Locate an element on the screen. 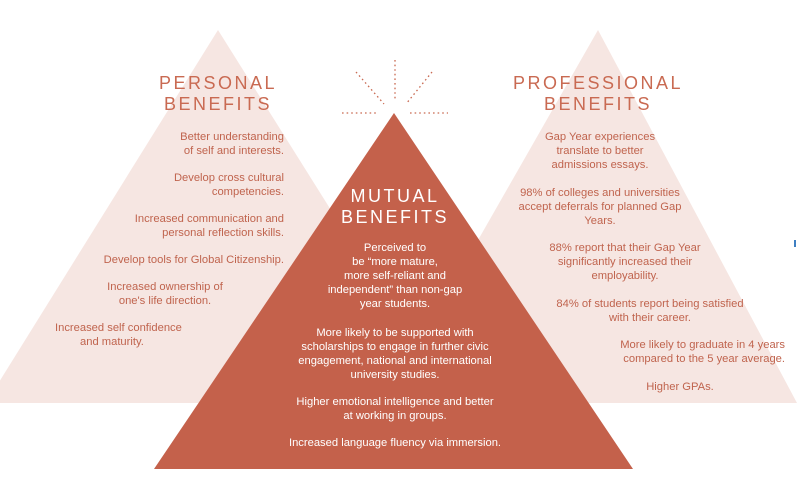  professional-benefits-title: PROFESSIONAL BENEFITS is located at coordinates (598, 93).